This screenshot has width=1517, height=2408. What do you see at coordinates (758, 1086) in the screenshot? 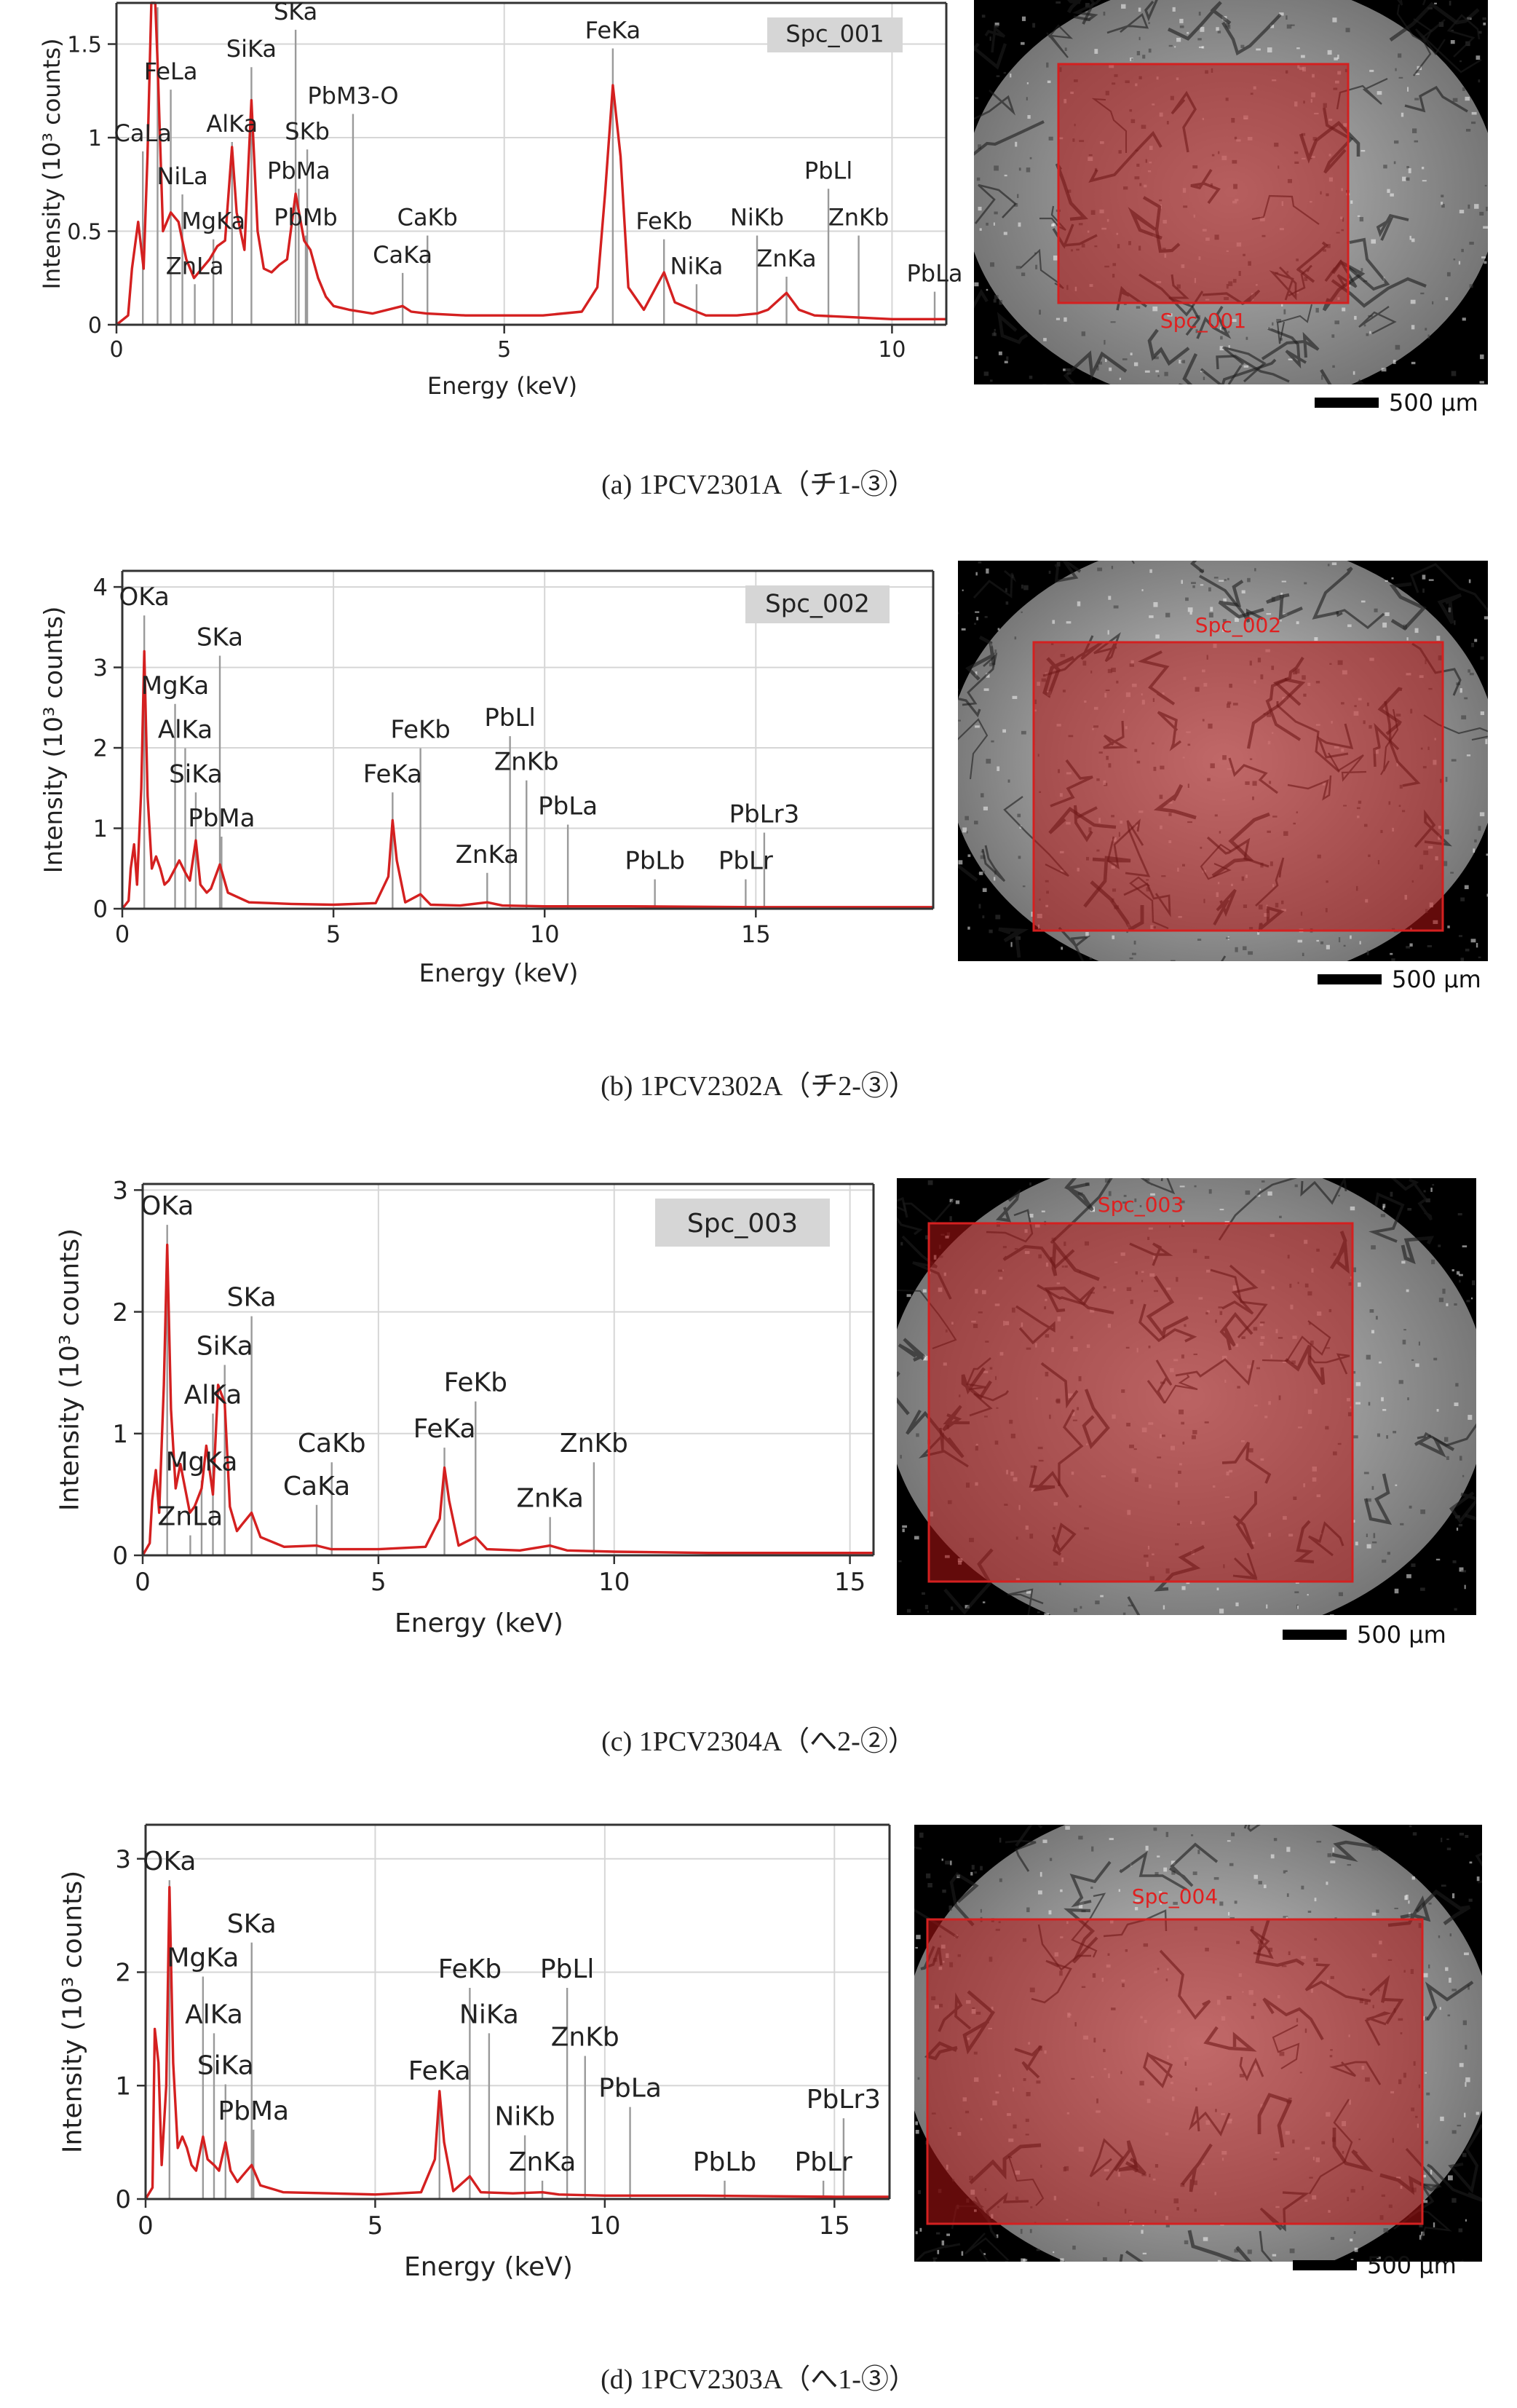
I see `caption-b: (b) 1PCV2302A（チ2-③）` at bounding box center [758, 1086].